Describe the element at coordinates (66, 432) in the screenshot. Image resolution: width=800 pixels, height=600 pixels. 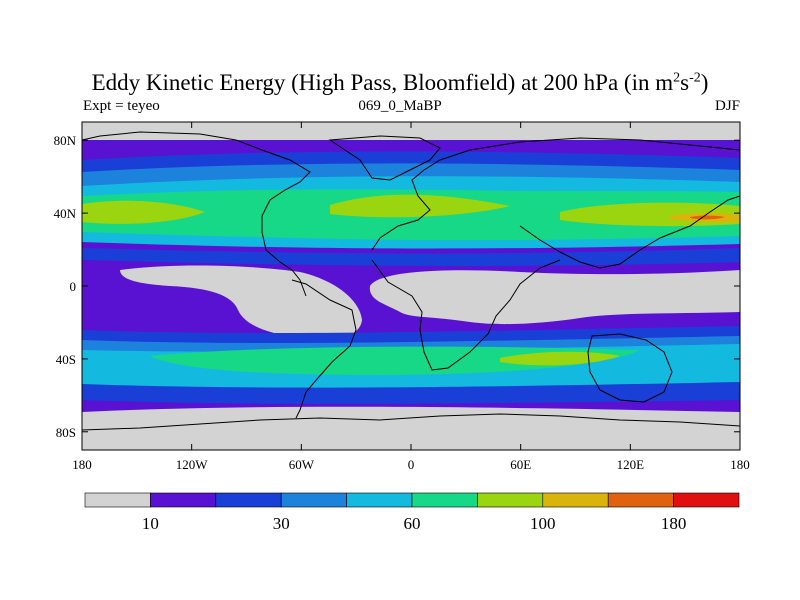
I see `y-tick-label: 80S` at that location.